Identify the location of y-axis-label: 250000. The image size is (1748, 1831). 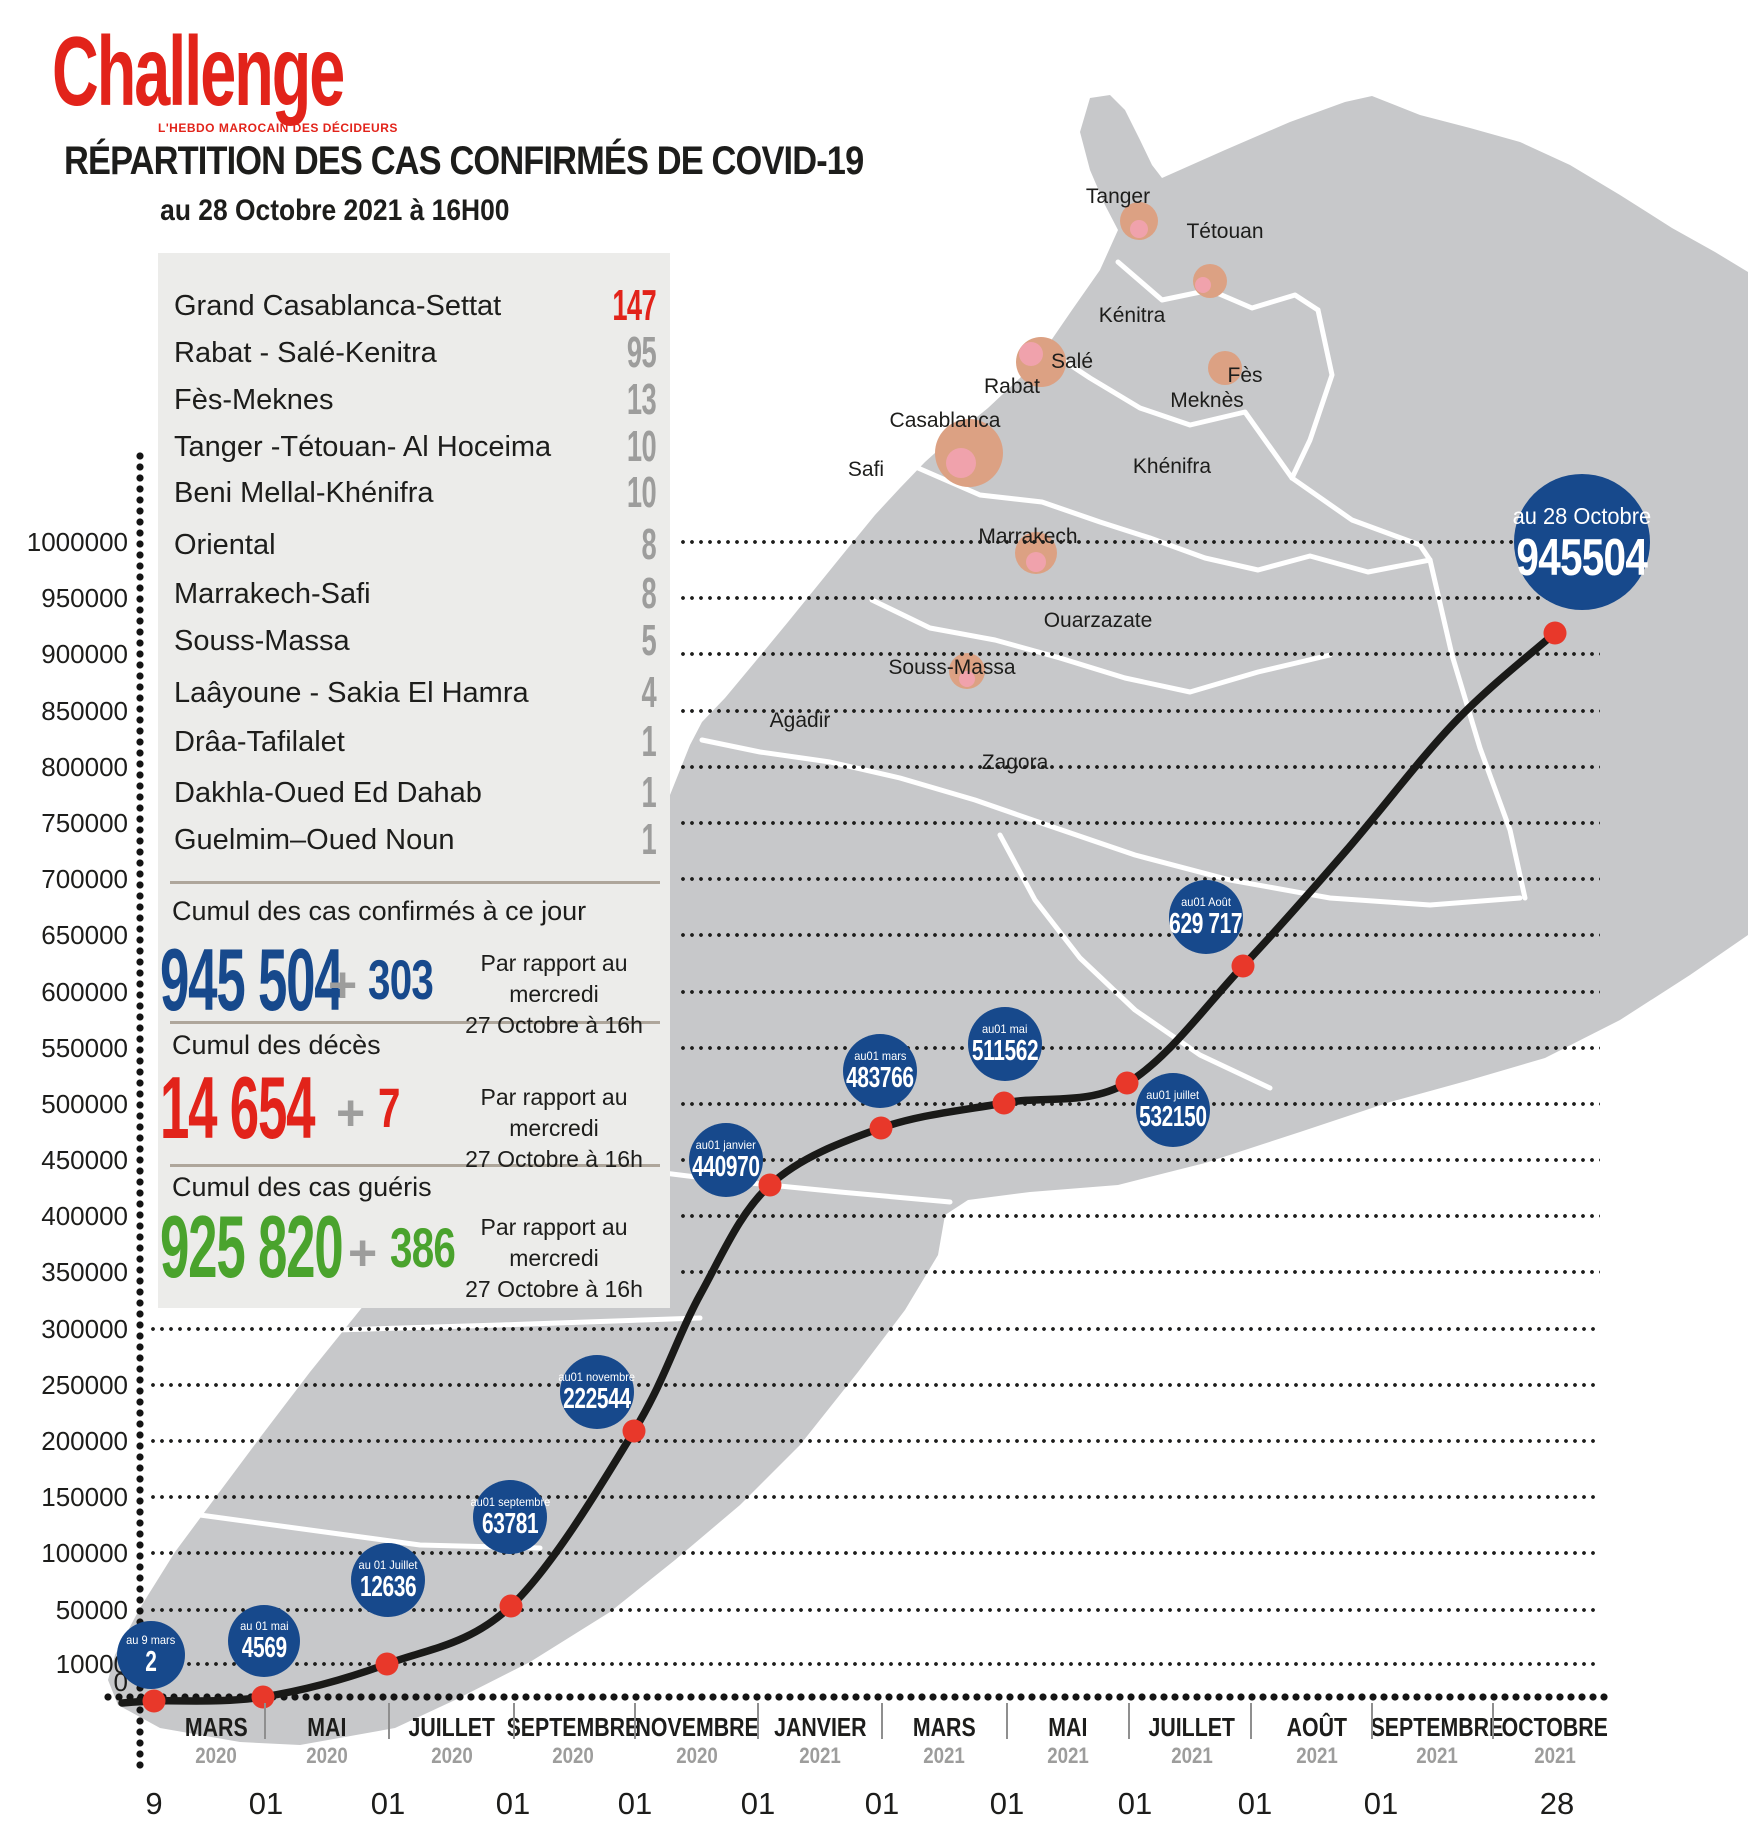
(84, 1385).